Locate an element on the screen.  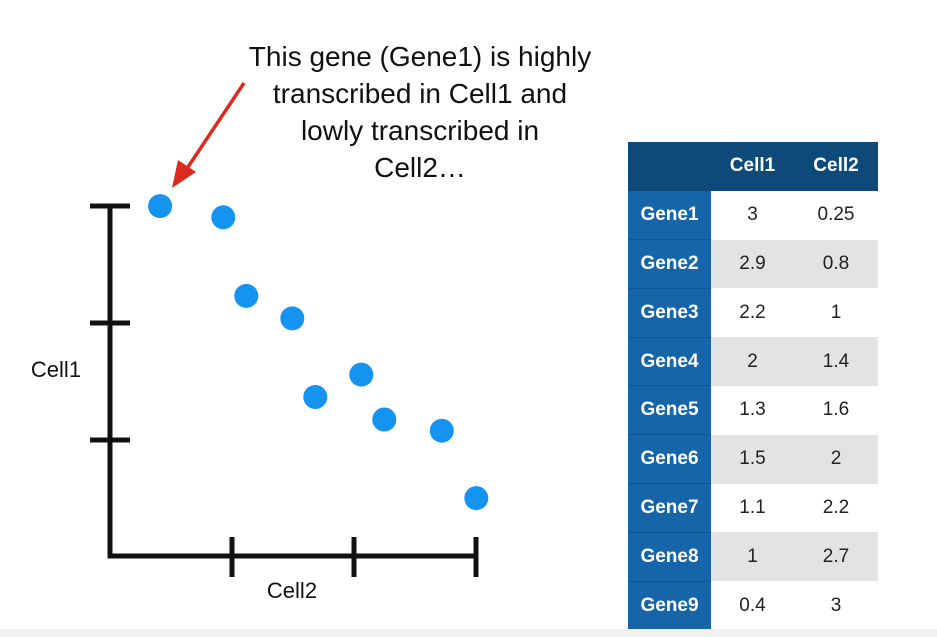
table-row: Gene9 0.4 3 is located at coordinates (753, 606).